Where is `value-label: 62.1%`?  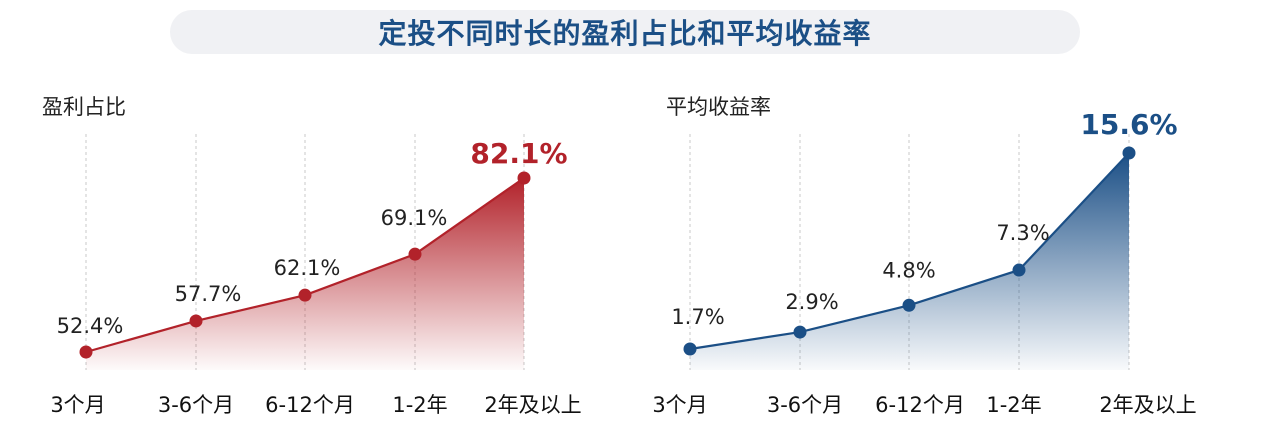
value-label: 62.1% is located at coordinates (307, 268).